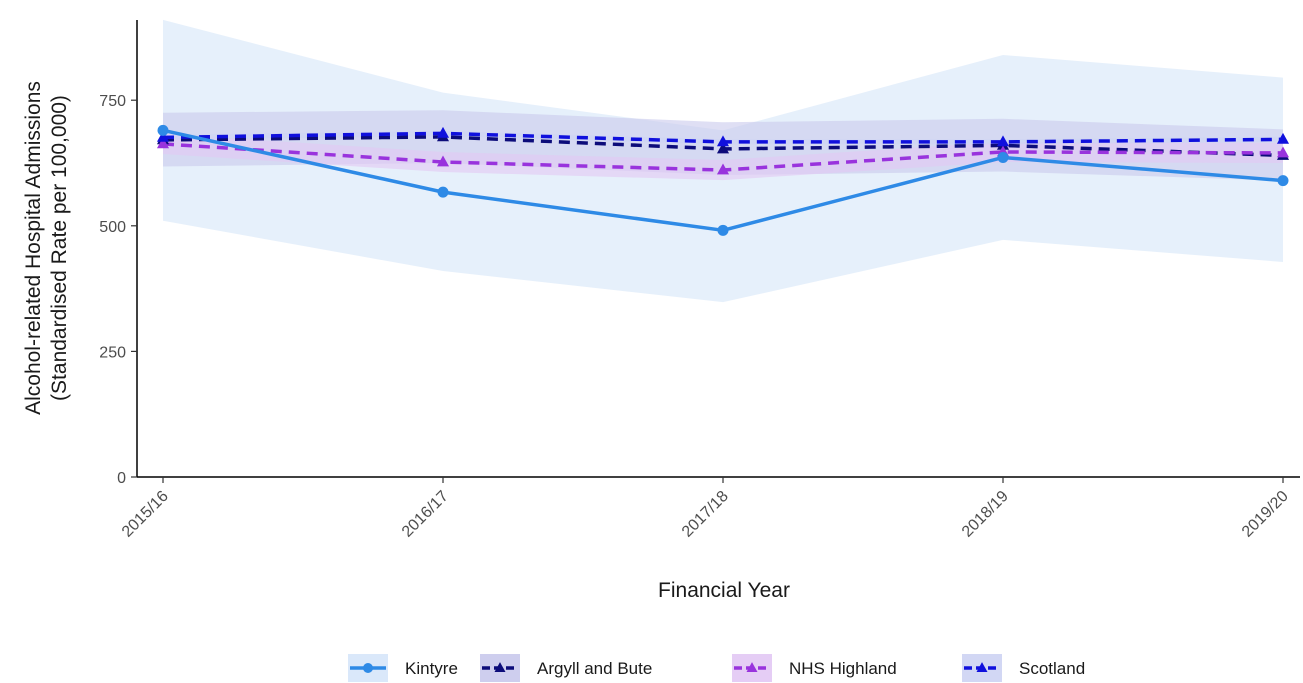 This screenshot has height=683, width=1303. Describe the element at coordinates (724, 590) in the screenshot. I see `x-axis-title: Financial Year` at that location.